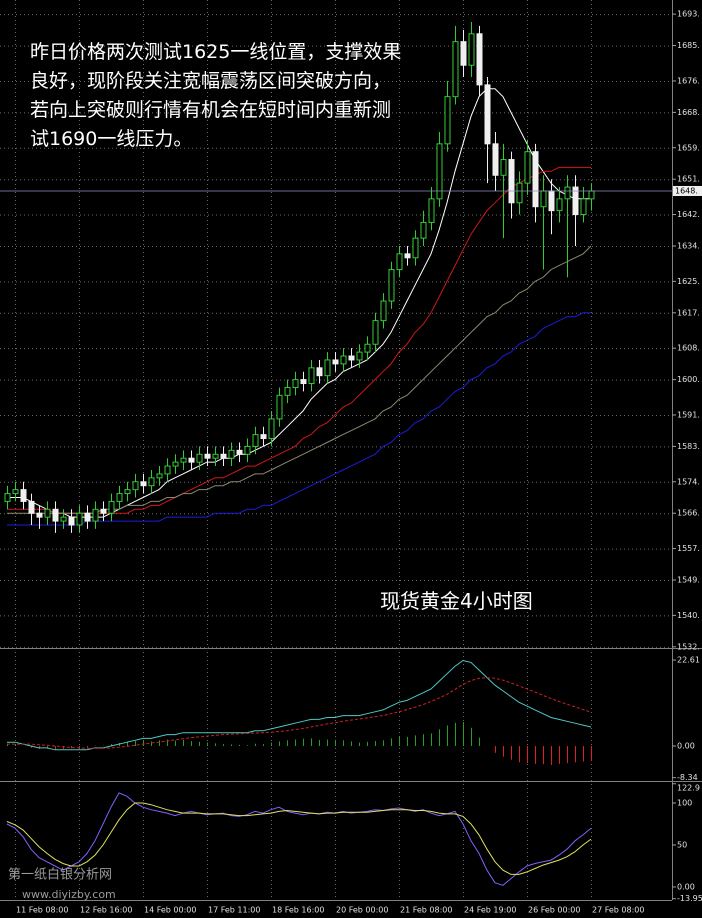 This screenshot has width=702, height=918. What do you see at coordinates (688, 14) in the screenshot?
I see `y-tick-label: 1693.` at bounding box center [688, 14].